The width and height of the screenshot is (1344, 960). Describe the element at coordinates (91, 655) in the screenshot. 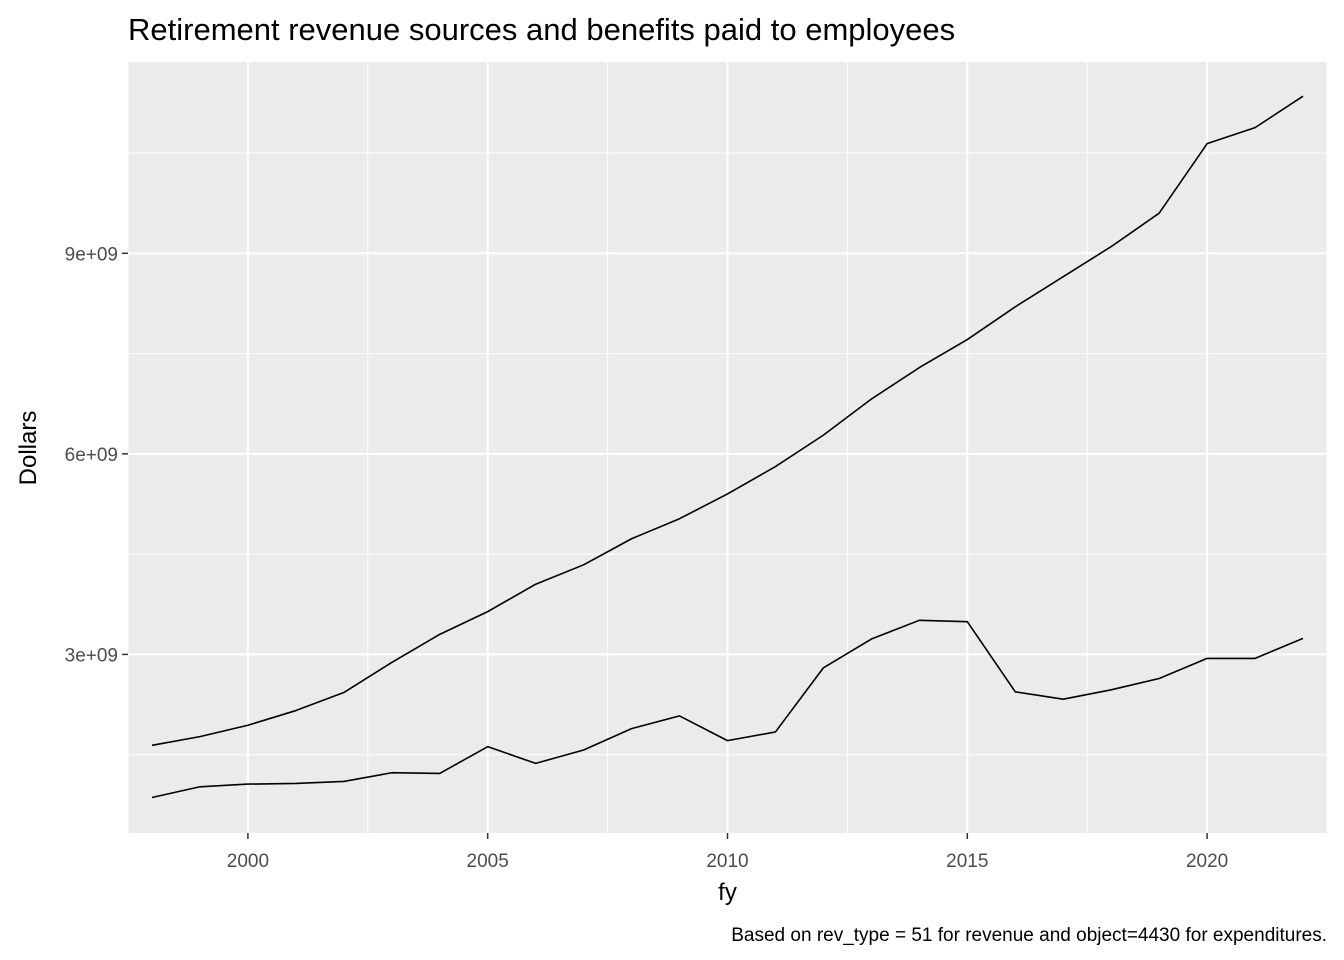

I see `y-tick-label: 3e+09` at that location.